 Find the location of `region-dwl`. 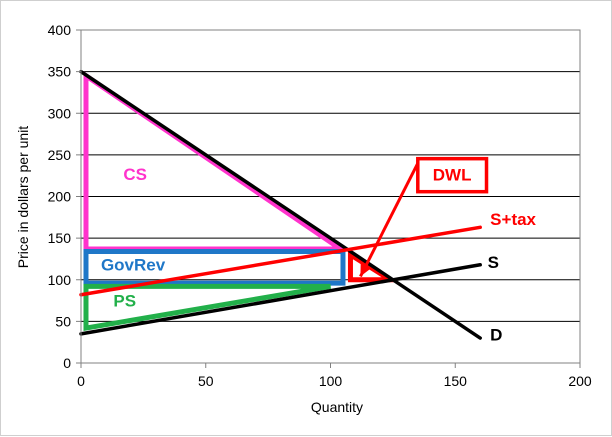

region-dwl is located at coordinates (373, 266).